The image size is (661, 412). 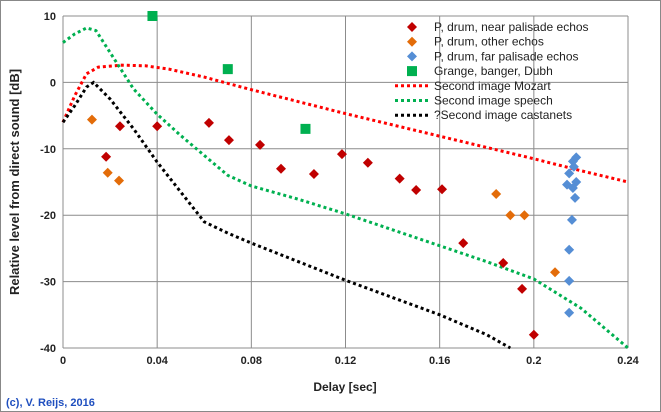 What do you see at coordinates (53, 83) in the screenshot?
I see `y-tick-label: 0` at bounding box center [53, 83].